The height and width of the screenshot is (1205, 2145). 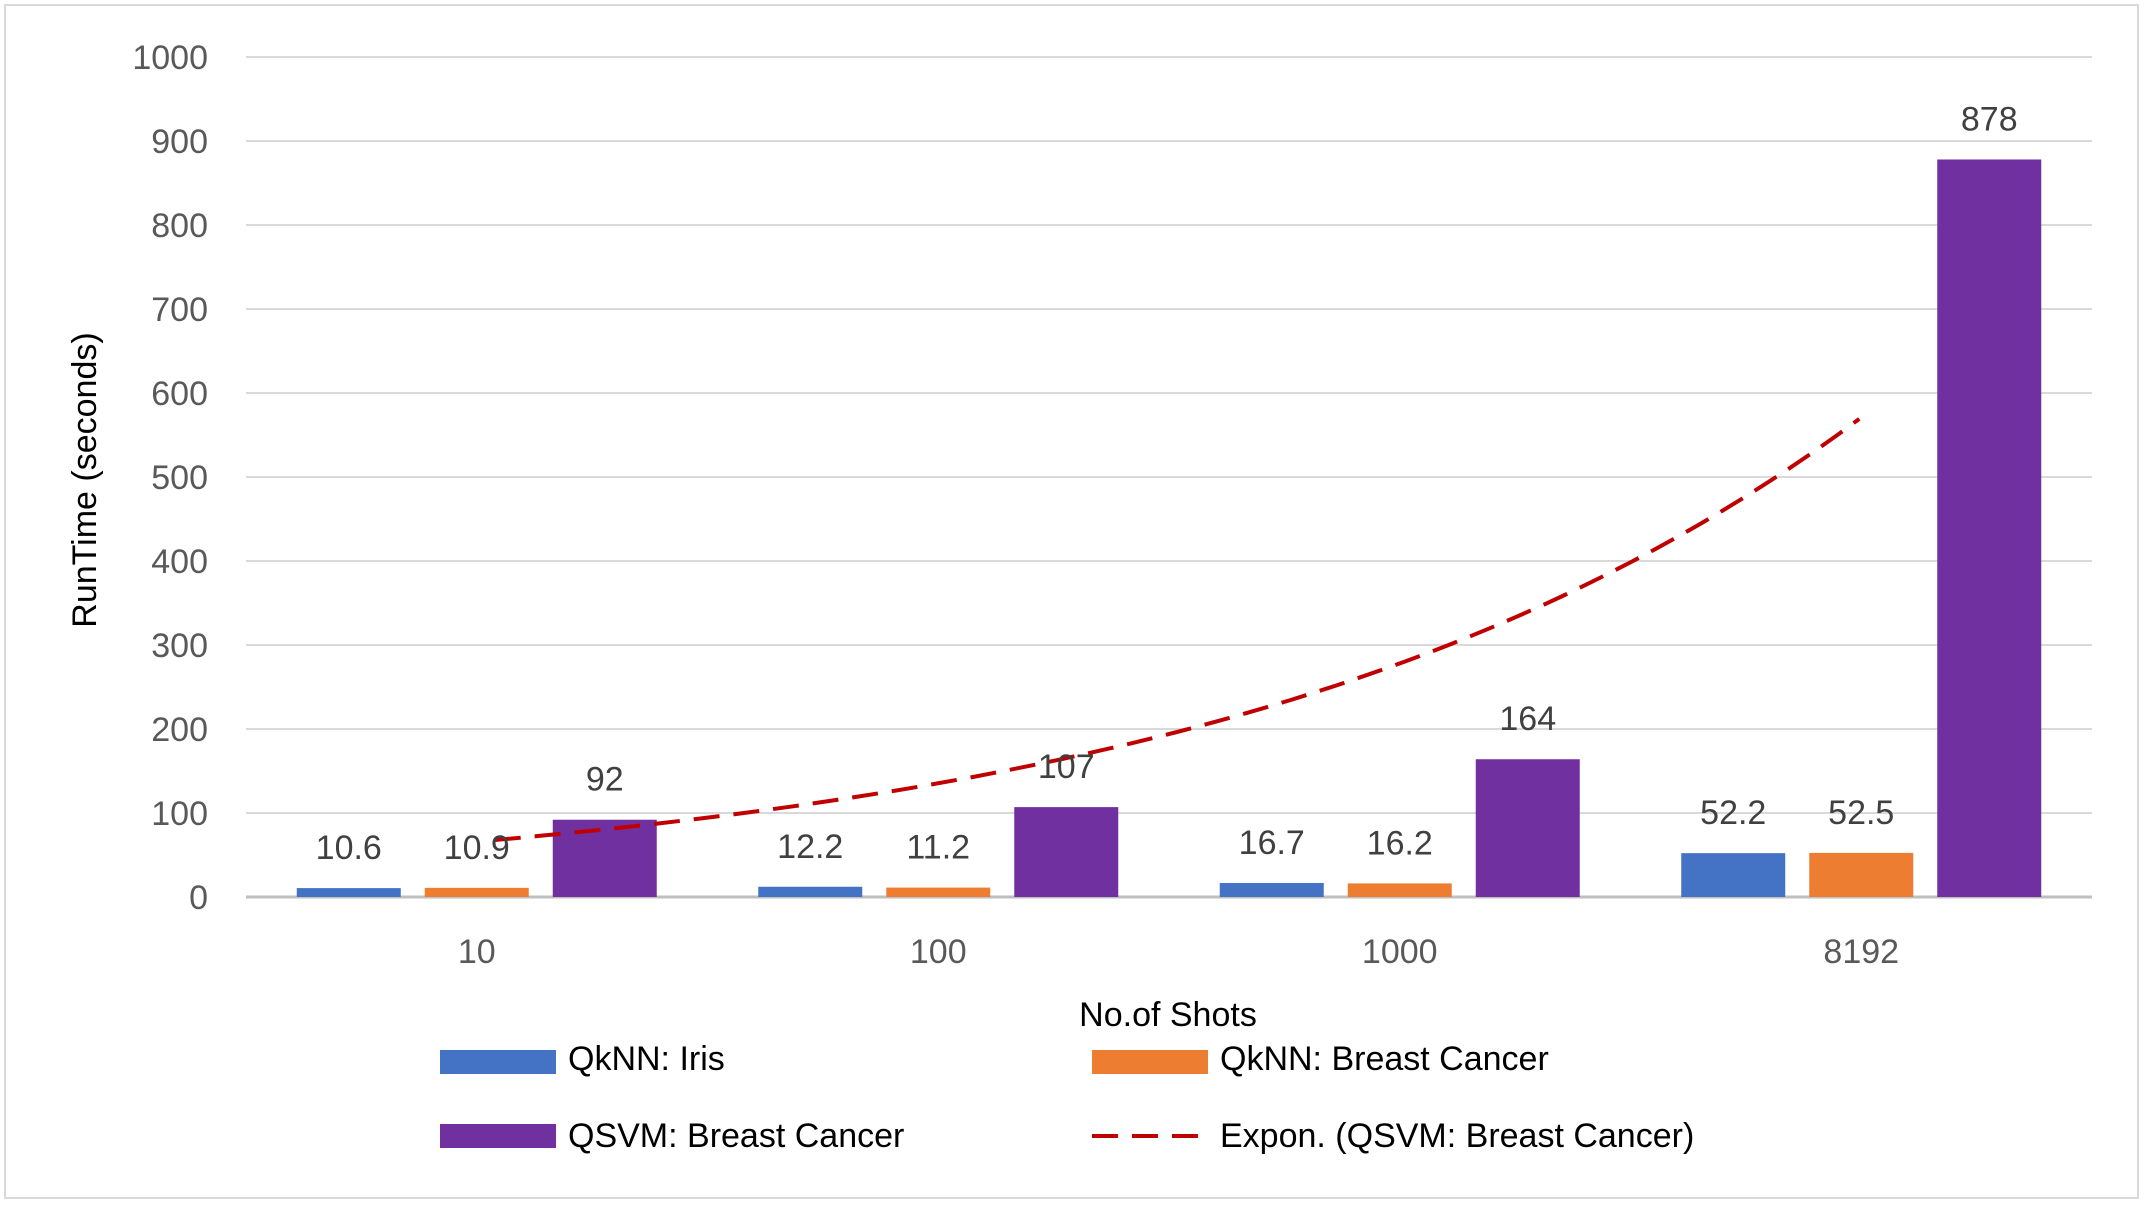 I want to click on data-label: 878, so click(x=1989, y=119).